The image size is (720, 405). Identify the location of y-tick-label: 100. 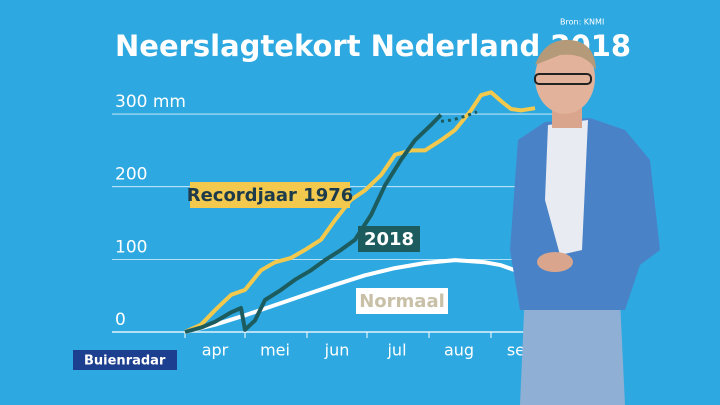
(131, 247).